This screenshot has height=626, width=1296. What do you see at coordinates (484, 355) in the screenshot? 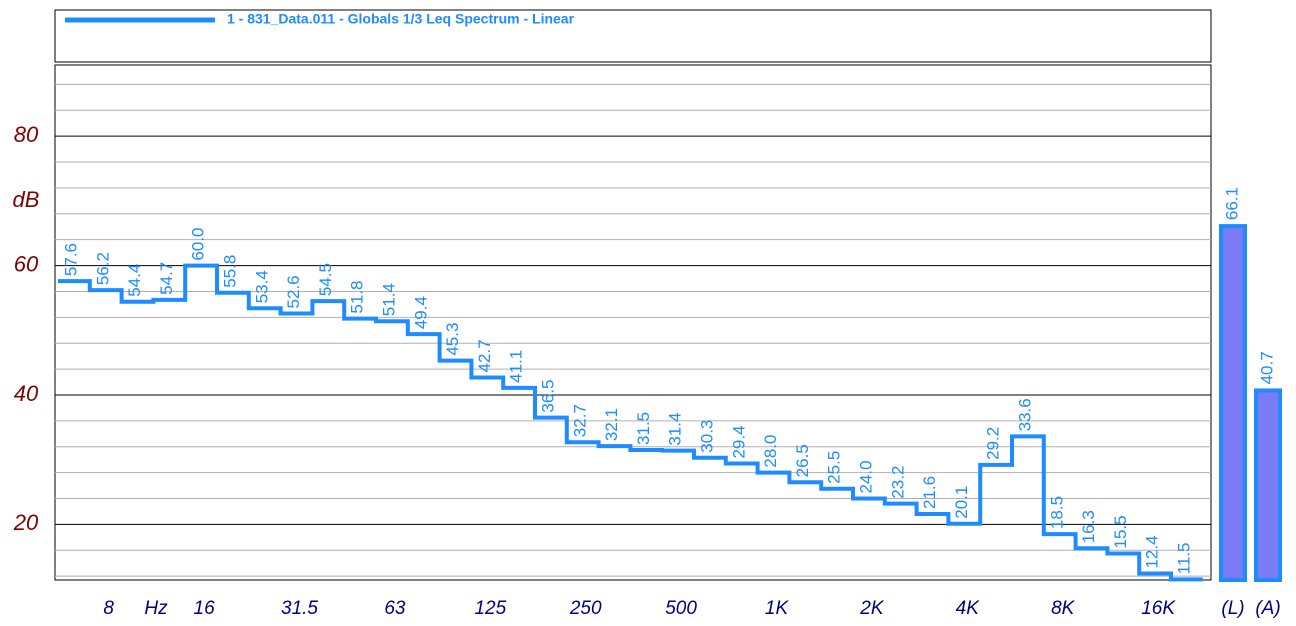
I see `value-label: 42.7` at bounding box center [484, 355].